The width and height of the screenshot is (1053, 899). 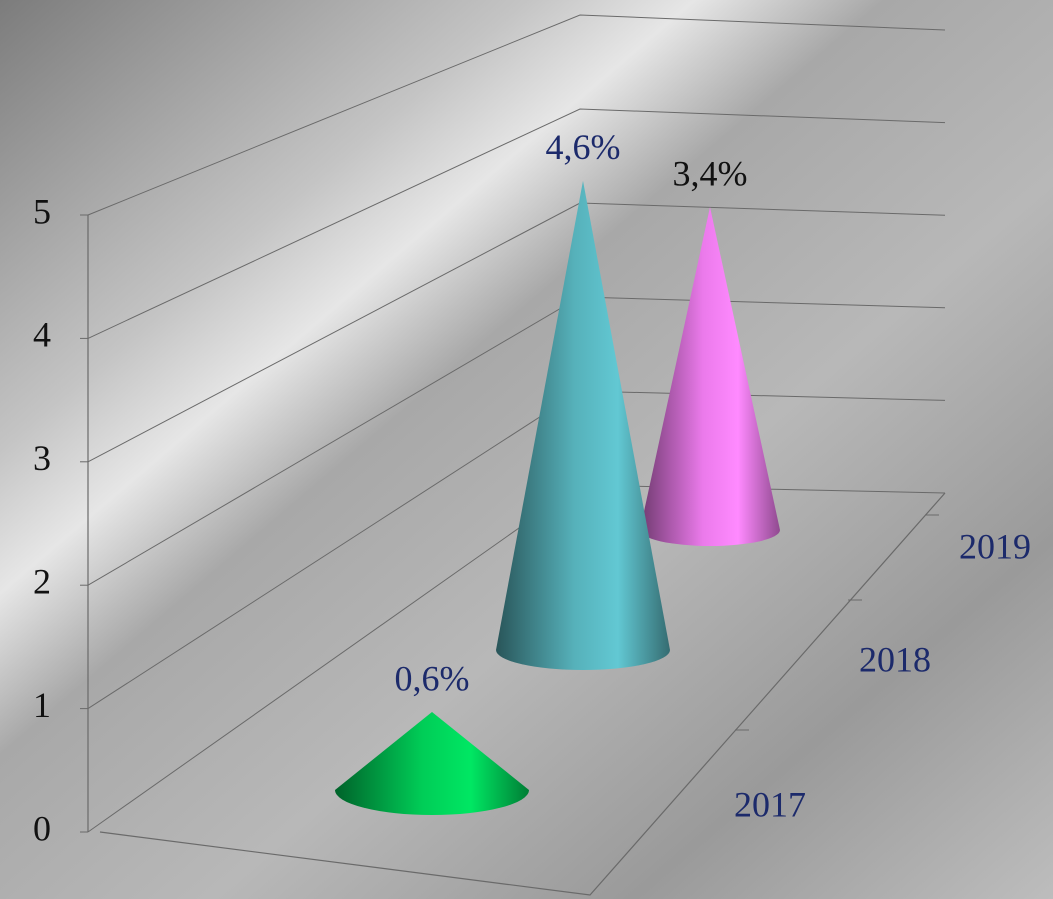 I want to click on x-tick-label: 2018, so click(x=895, y=659).